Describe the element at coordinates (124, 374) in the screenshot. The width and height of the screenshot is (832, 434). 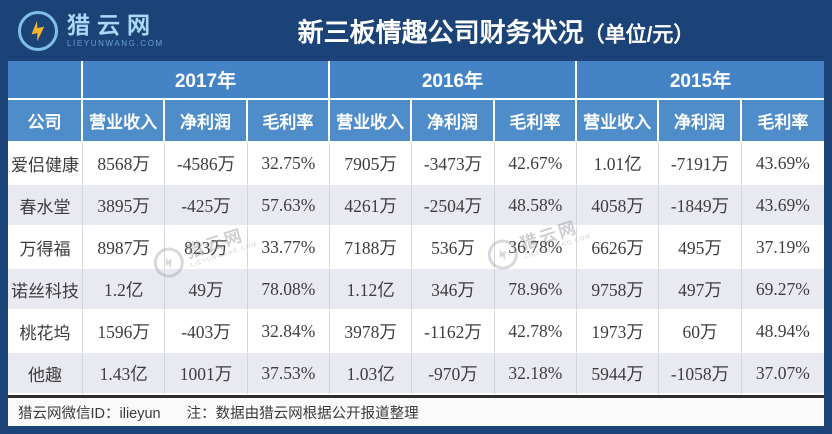
I see `table-cell: 1.43亿` at that location.